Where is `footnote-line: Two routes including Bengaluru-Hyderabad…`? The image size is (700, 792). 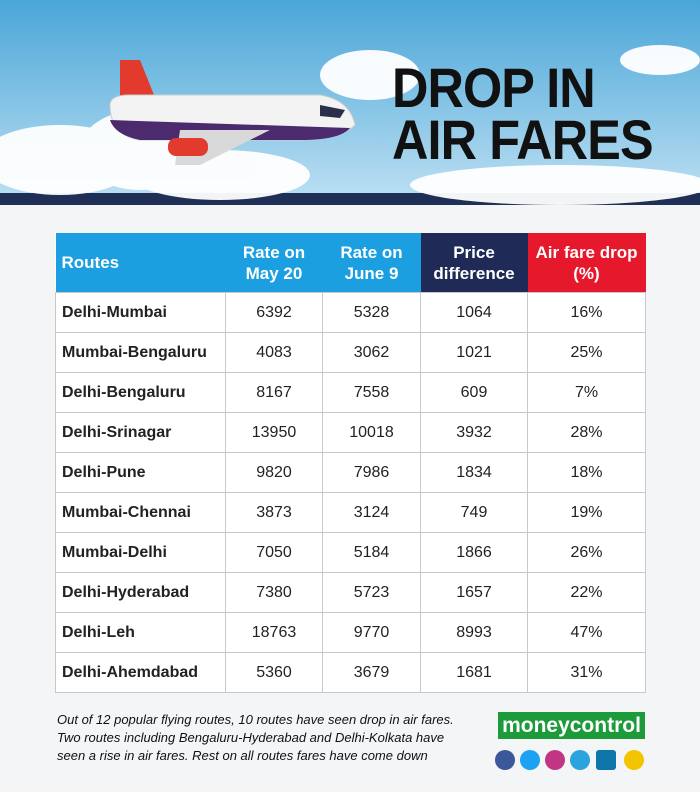
footnote-line: Two routes including Bengaluru-Hyderabad… is located at coordinates (251, 737).